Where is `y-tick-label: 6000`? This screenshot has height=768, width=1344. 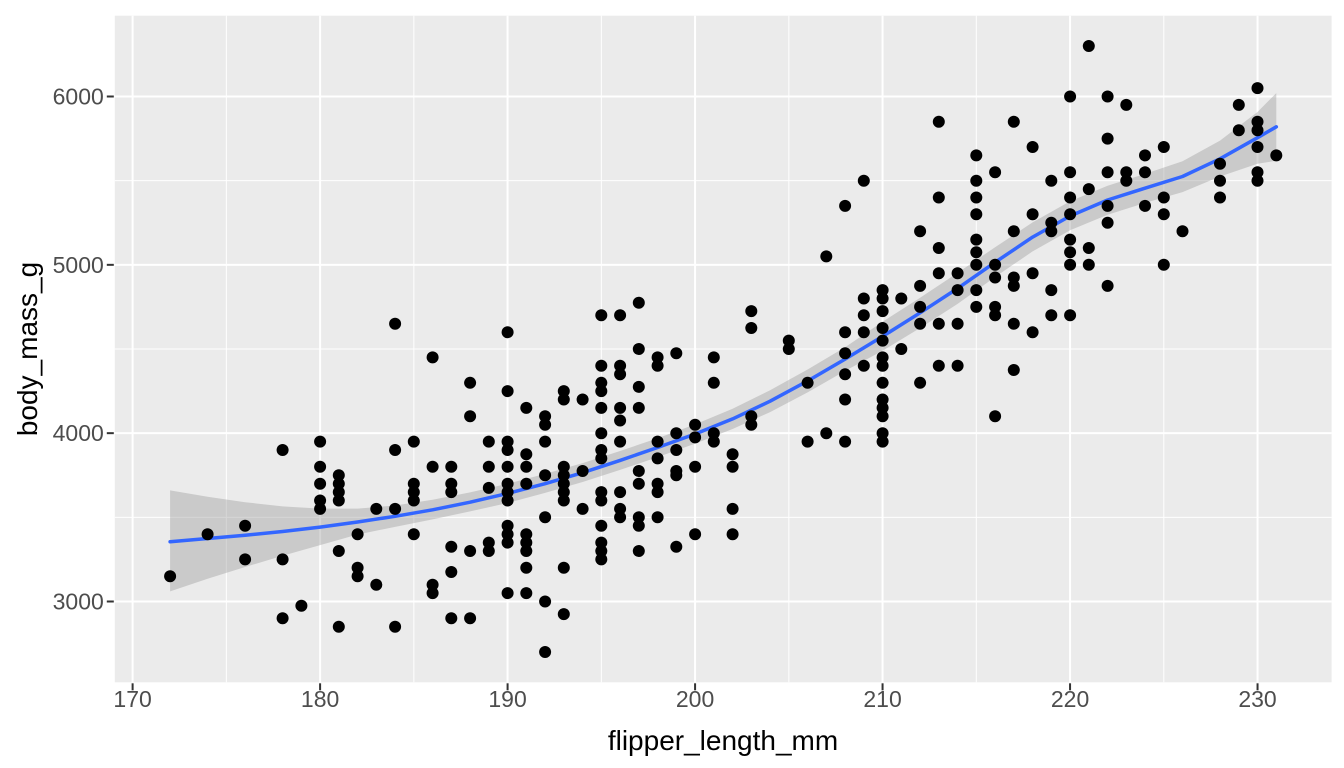
y-tick-label: 6000 is located at coordinates (78, 97).